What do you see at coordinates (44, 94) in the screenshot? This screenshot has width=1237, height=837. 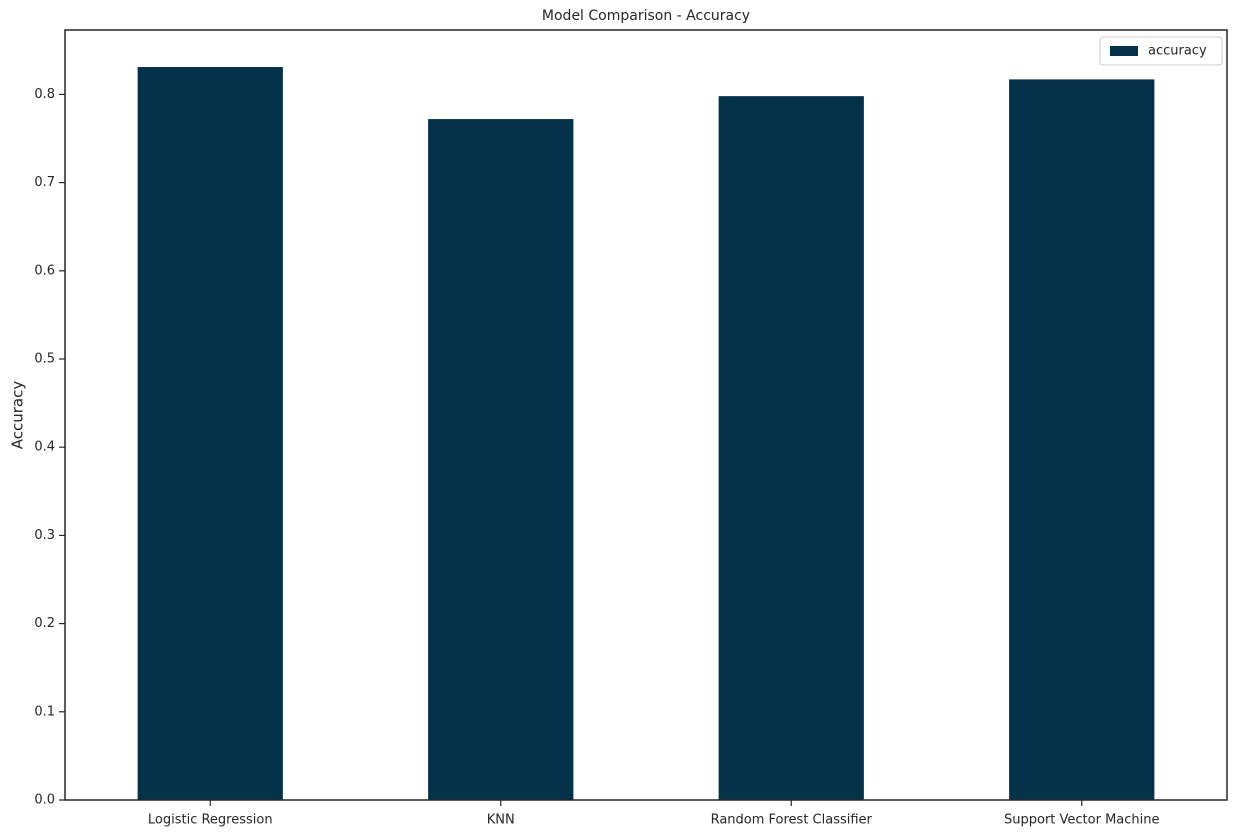 I see `y-tick-label: 0.8` at bounding box center [44, 94].